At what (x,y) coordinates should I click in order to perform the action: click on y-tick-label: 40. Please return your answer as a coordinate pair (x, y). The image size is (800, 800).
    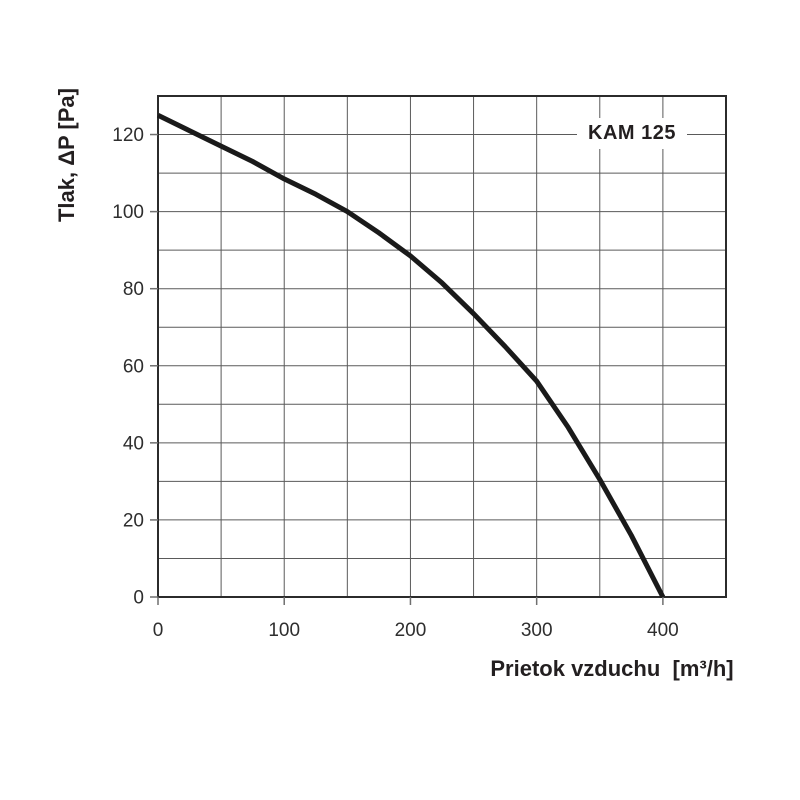
    Looking at the image, I should click on (133, 443).